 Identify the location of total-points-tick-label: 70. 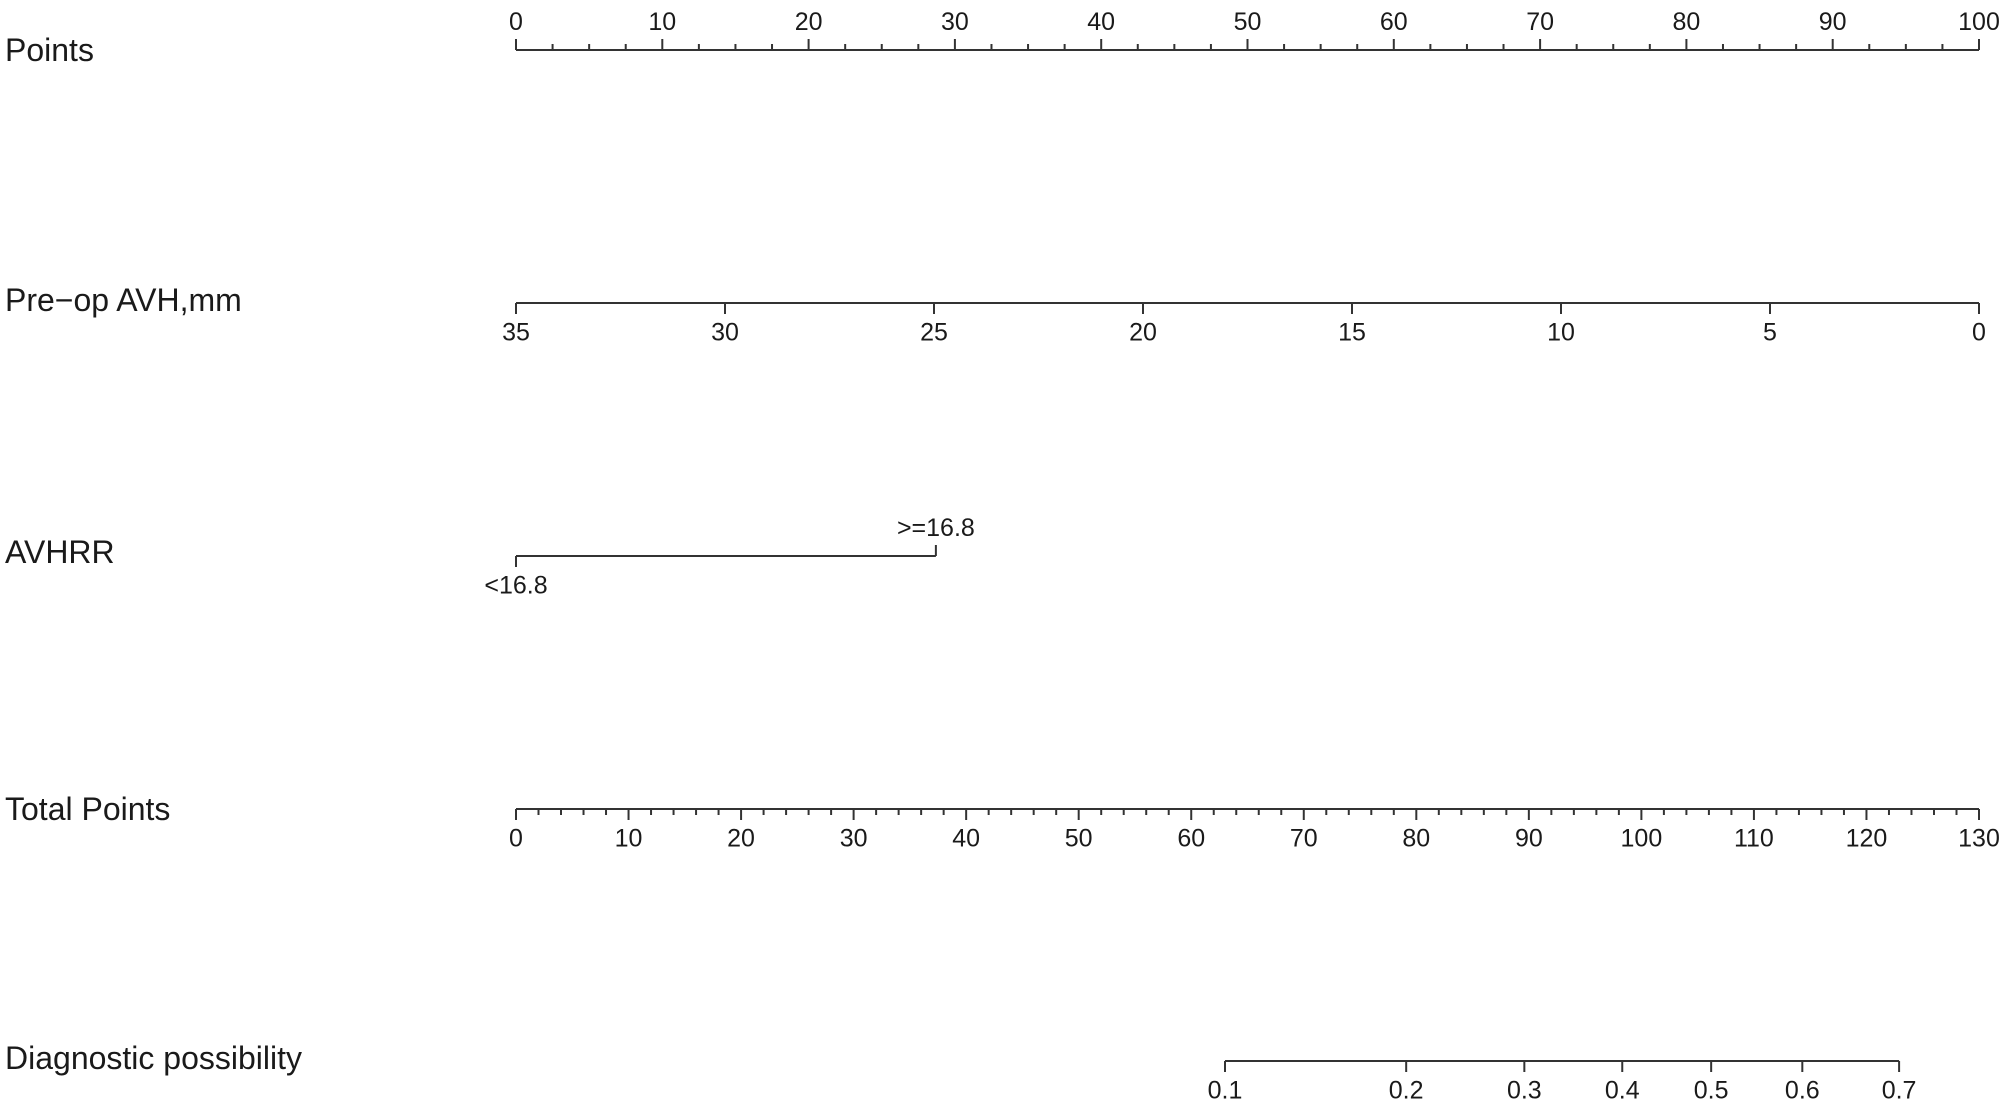
(1304, 839).